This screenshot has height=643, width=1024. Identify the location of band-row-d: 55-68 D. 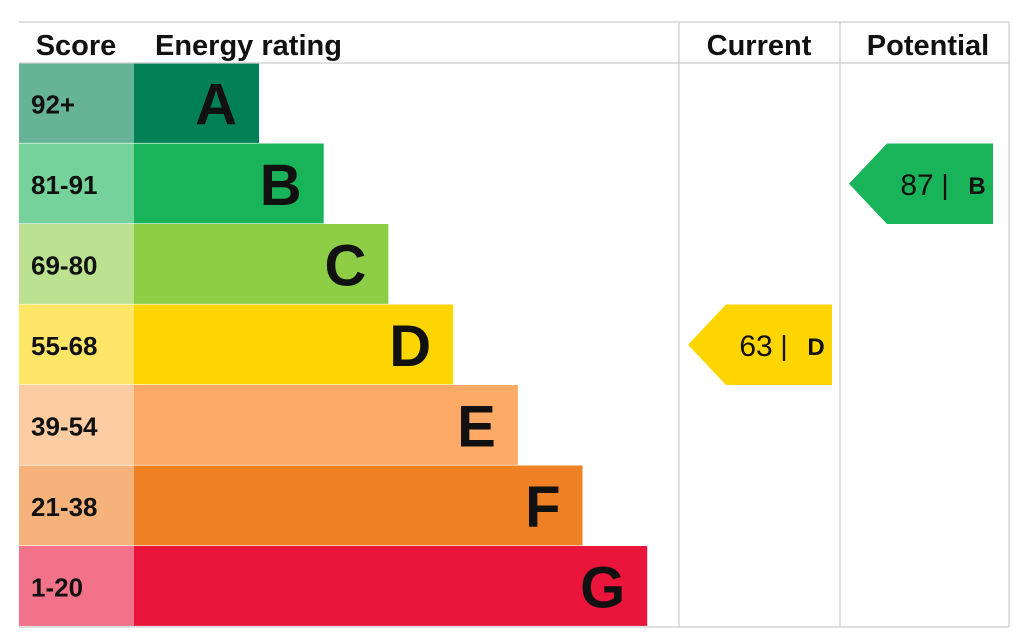
(236, 344).